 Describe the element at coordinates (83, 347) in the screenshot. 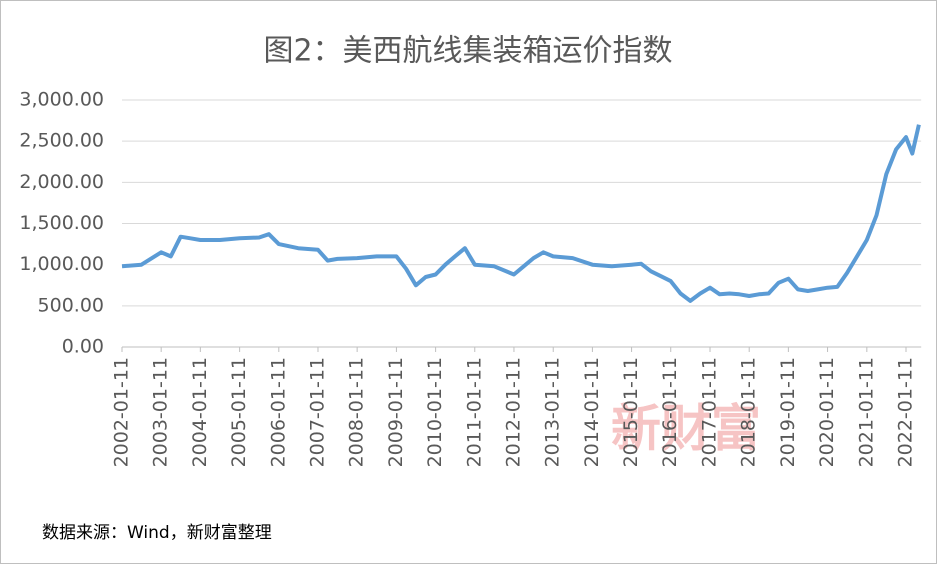

I see `y-tick-label: 0.00` at that location.